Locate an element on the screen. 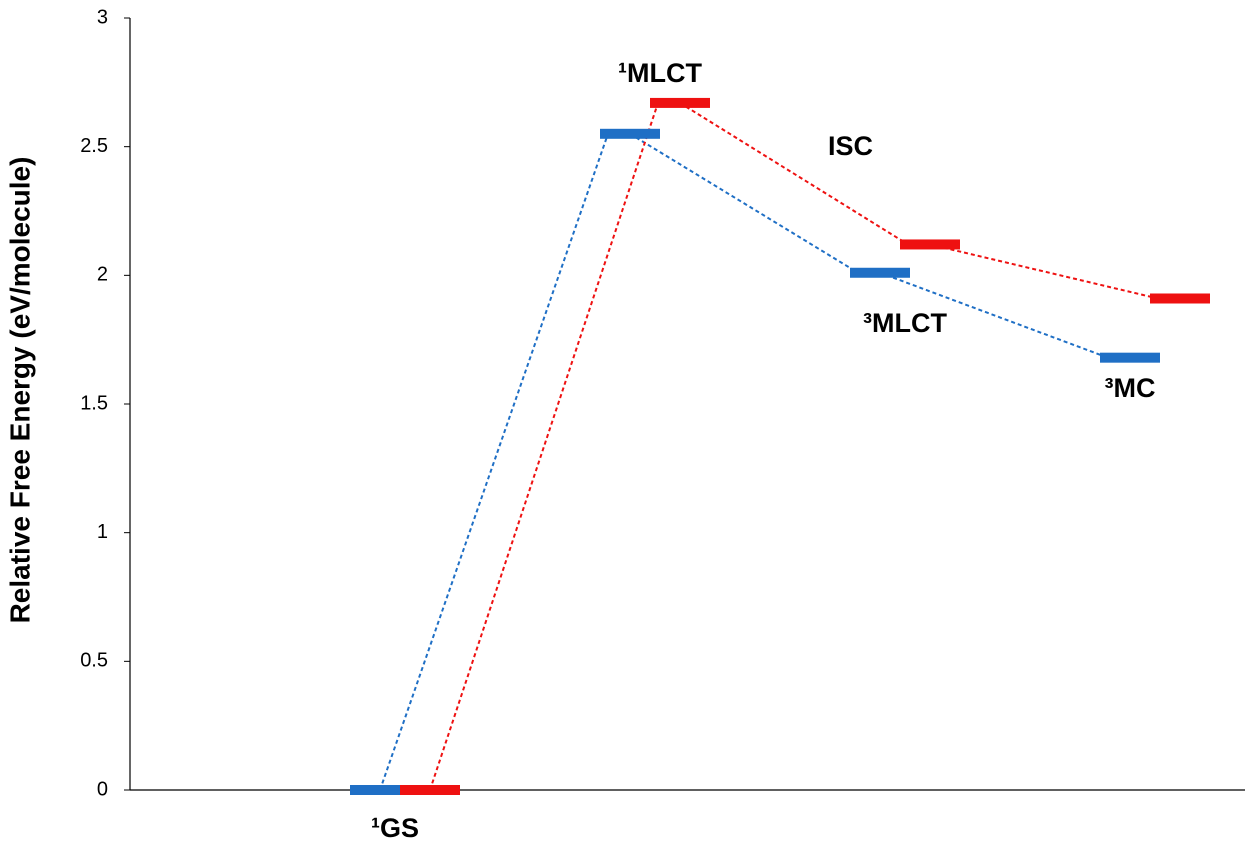 The image size is (1255, 849). annotation: ISC is located at coordinates (850, 146).